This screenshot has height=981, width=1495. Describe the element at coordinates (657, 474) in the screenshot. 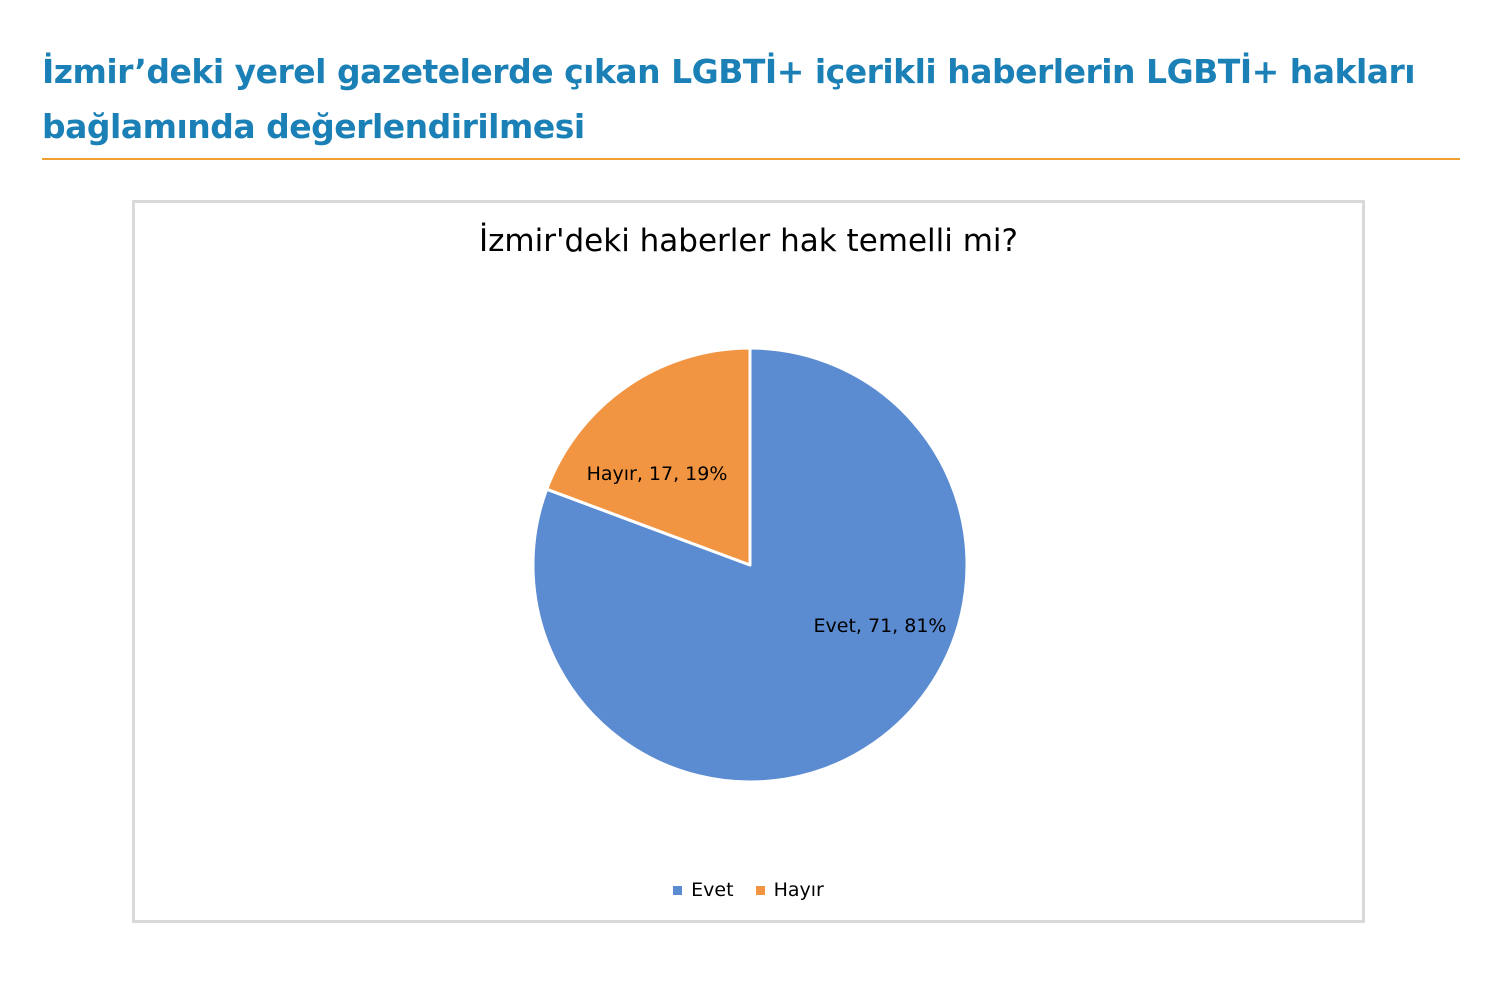

I see `data-label-hay-r: Hayır, 17, 19%` at that location.